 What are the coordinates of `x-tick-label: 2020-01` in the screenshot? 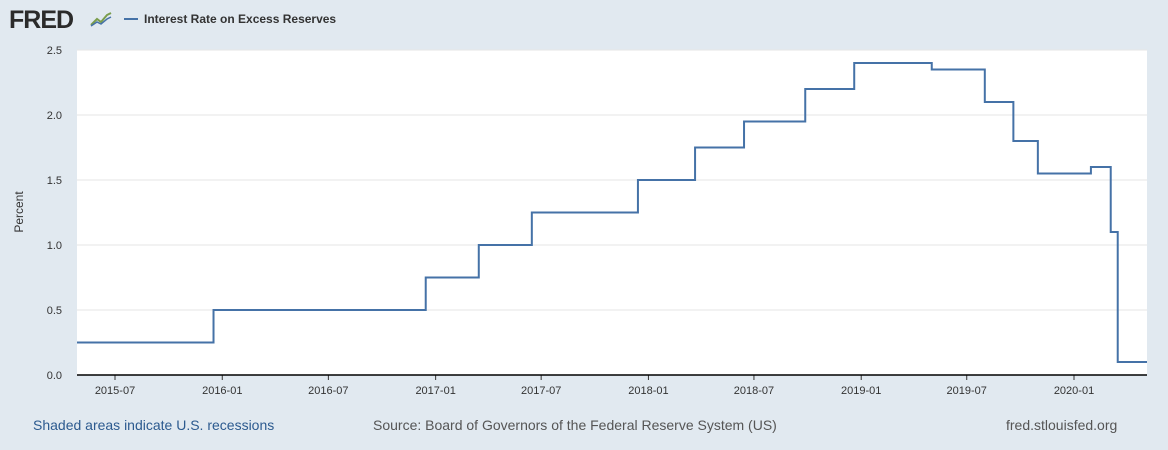 It's located at (1074, 391).